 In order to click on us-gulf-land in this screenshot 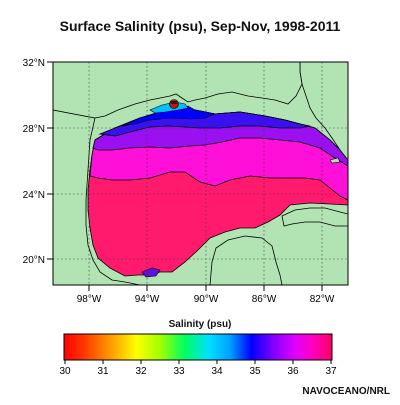, I will do `click(178, 90)`.